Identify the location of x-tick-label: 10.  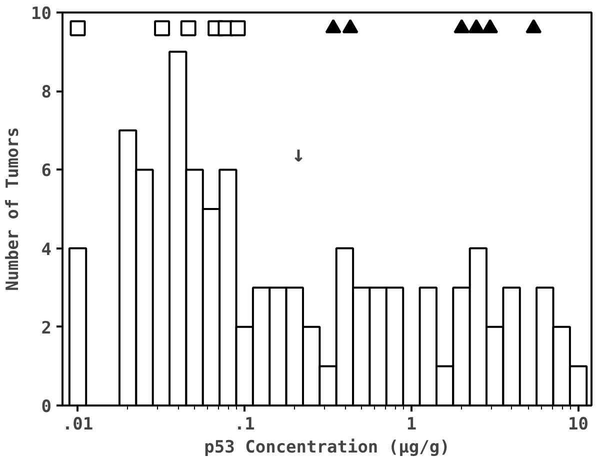
(578, 424).